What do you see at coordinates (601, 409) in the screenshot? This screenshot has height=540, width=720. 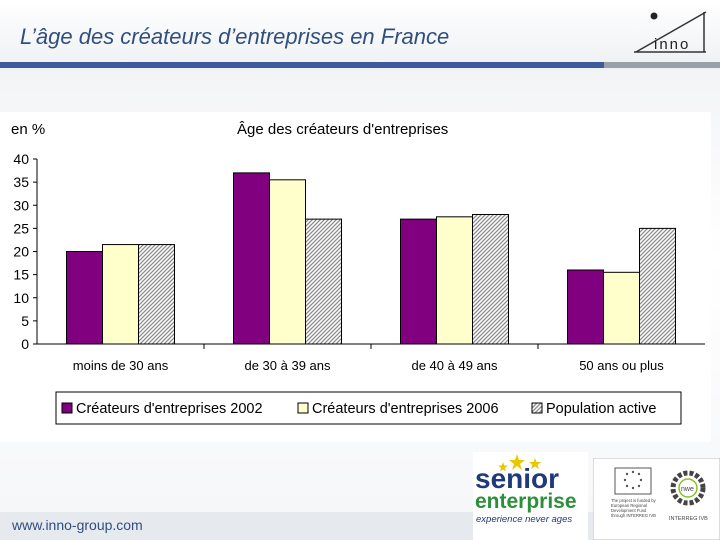 I see `legend-label: Population active` at bounding box center [601, 409].